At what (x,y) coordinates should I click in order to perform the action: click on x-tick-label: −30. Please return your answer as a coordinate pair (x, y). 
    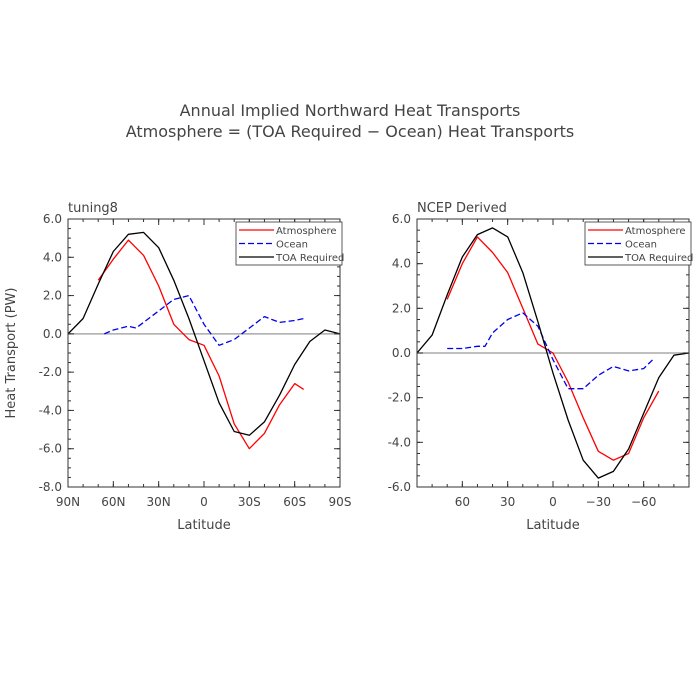
    Looking at the image, I should click on (598, 502).